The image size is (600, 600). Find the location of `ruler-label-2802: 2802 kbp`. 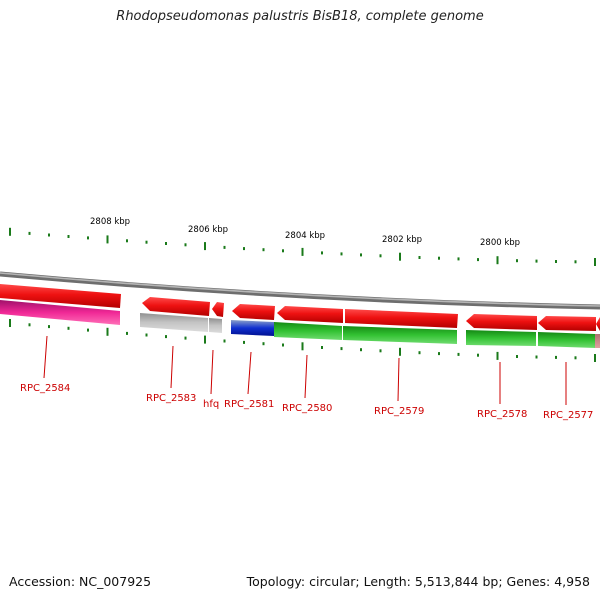

ruler-label-2802: 2802 kbp is located at coordinates (402, 240).